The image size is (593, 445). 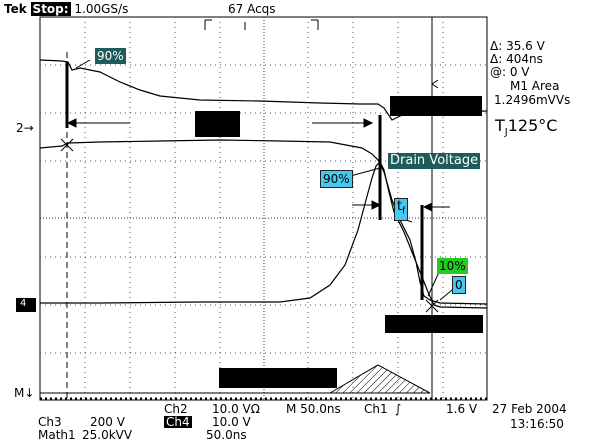 What do you see at coordinates (178, 422) in the screenshot?
I see `ch4-label: Ch4` at bounding box center [178, 422].